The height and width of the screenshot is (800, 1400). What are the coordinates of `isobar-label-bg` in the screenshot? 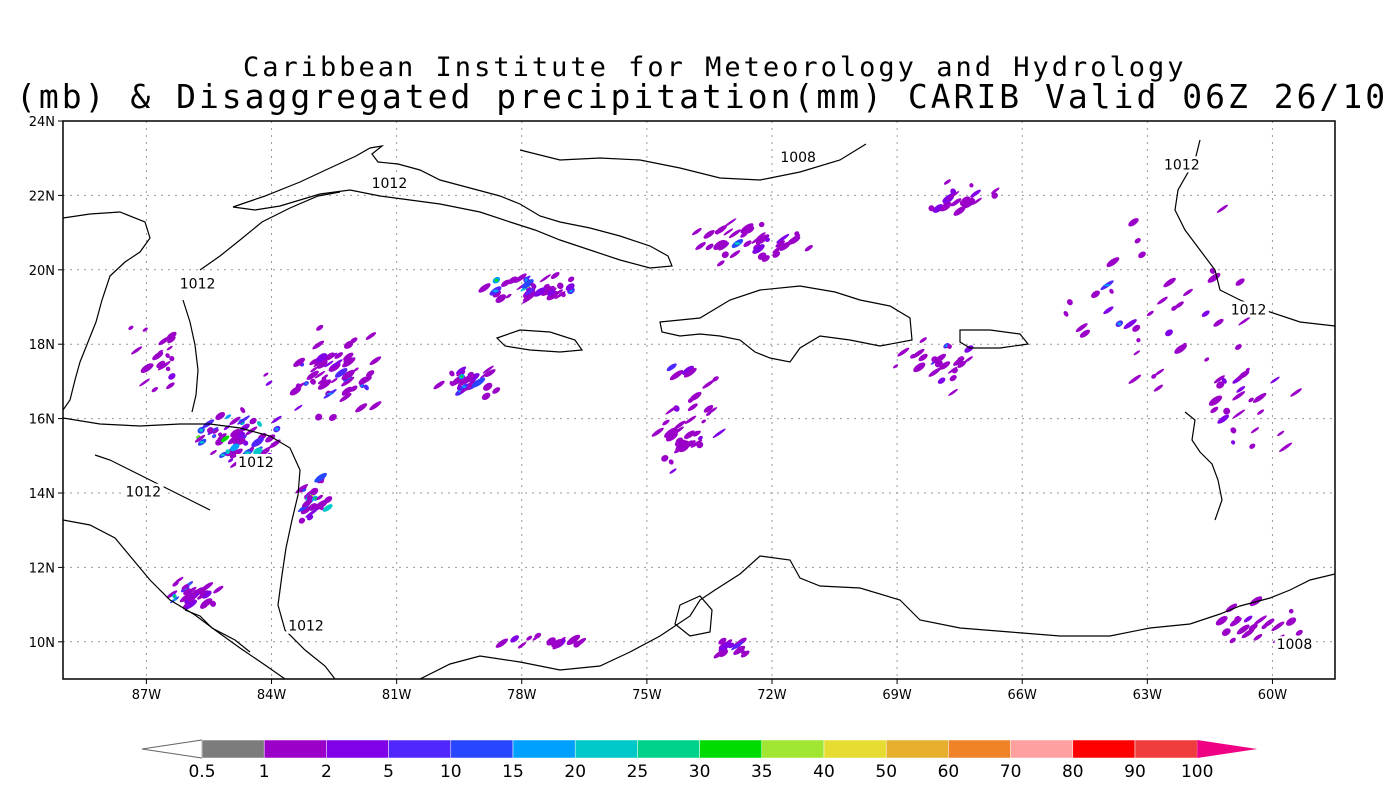 It's located at (1294, 644).